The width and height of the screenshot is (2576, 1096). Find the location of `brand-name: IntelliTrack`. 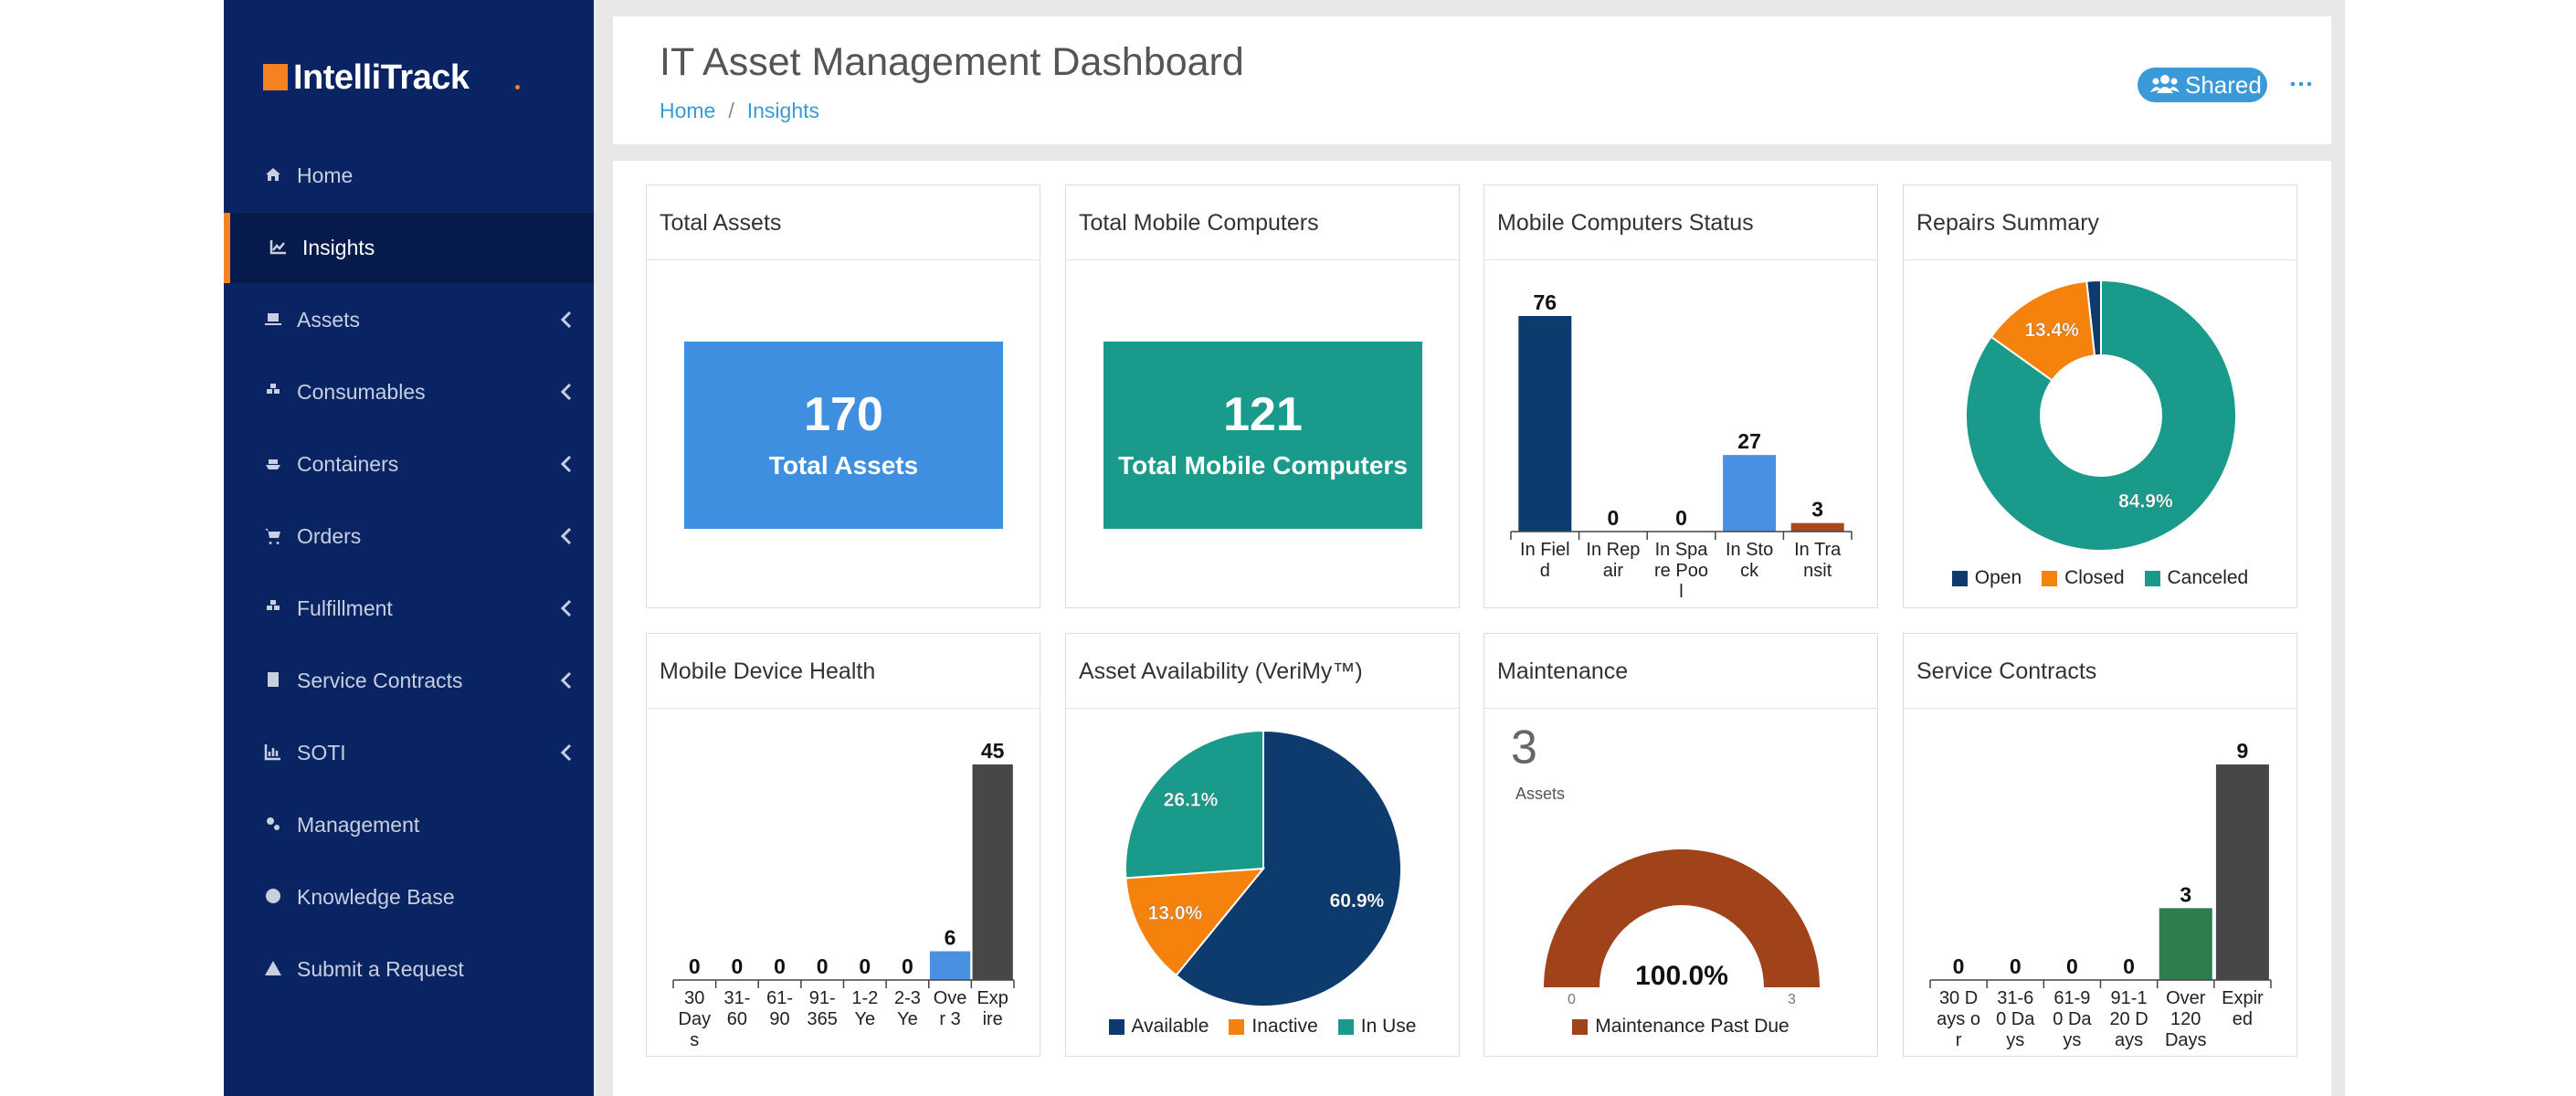

brand-name: IntelliTrack is located at coordinates (382, 78).